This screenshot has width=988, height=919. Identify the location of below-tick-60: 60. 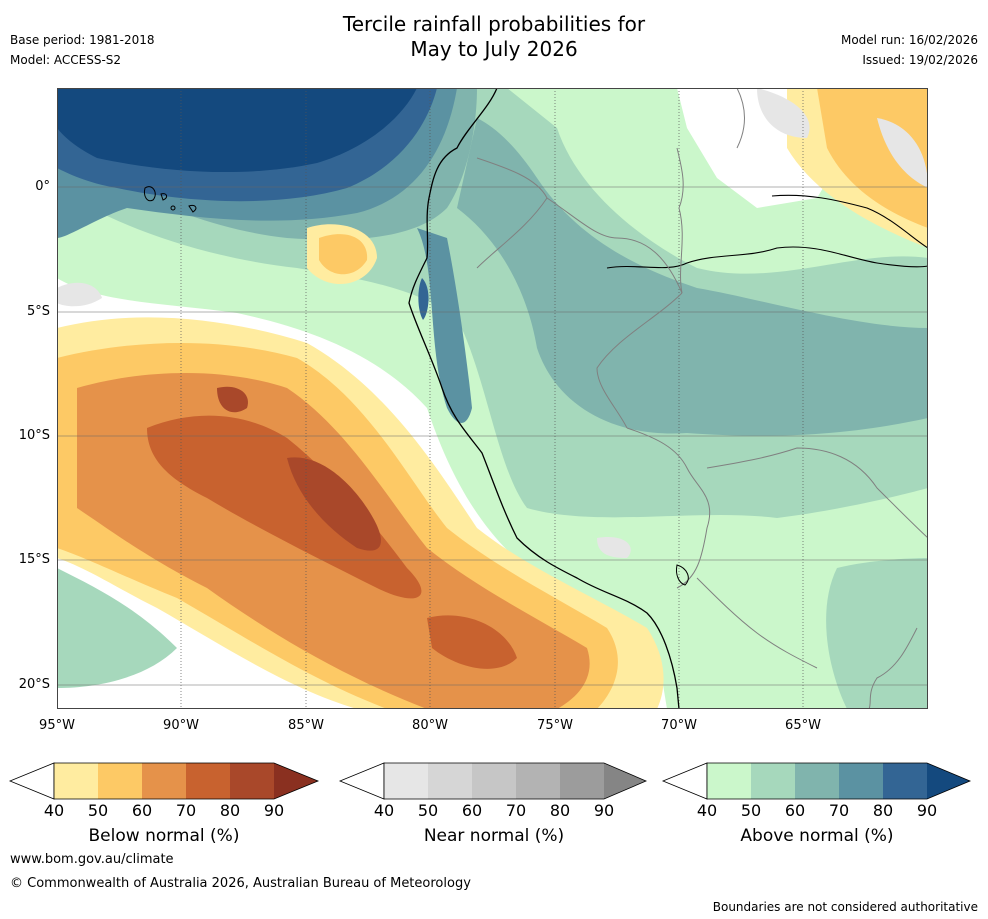
(142, 810).